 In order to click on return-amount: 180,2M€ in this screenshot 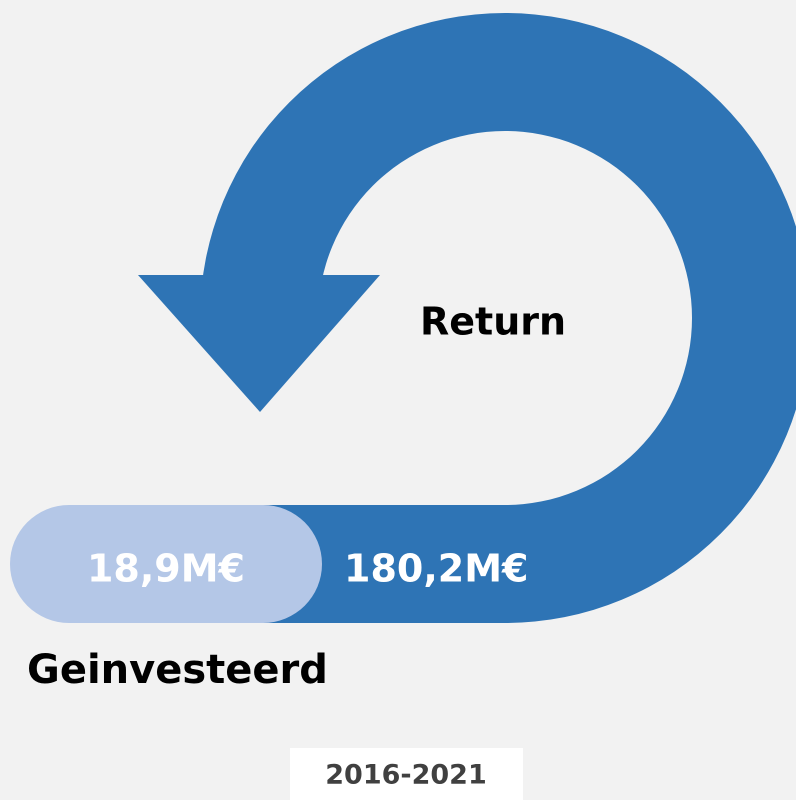, I will do `click(436, 569)`.